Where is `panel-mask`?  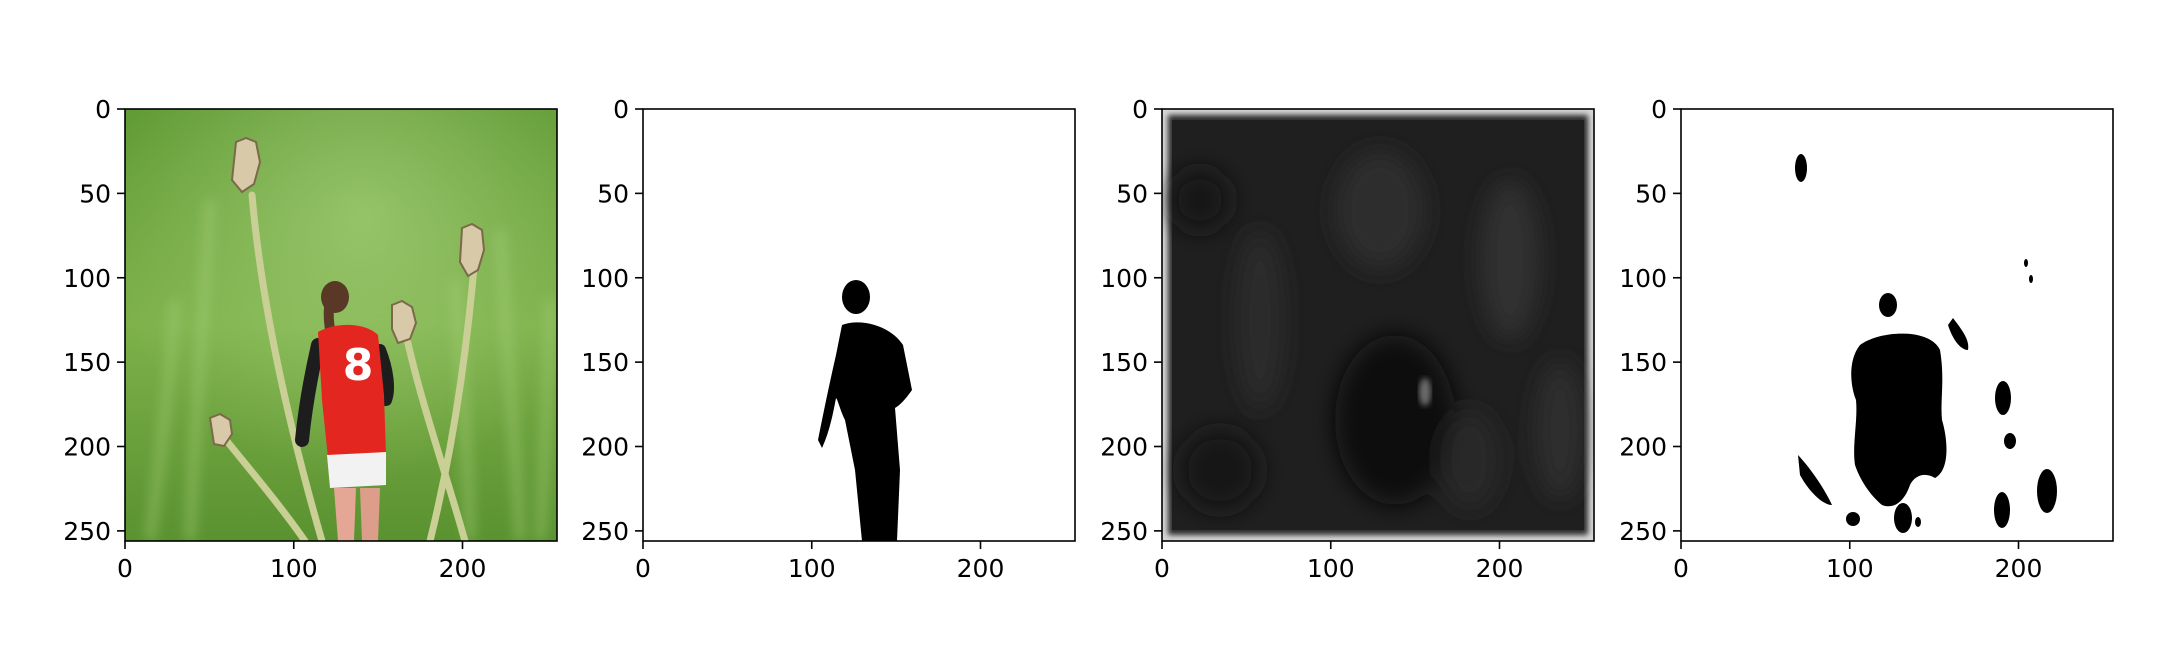 panel-mask is located at coordinates (859, 325).